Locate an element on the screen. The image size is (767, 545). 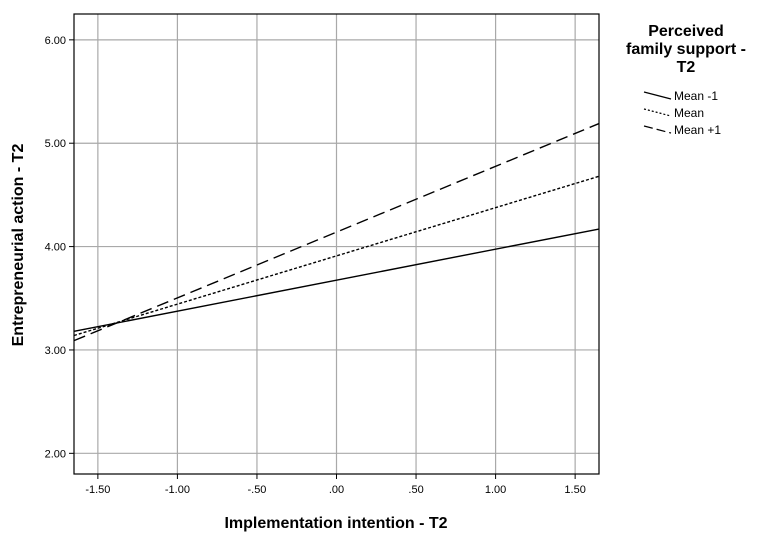
x-tick-label: .50 is located at coordinates (415, 490).